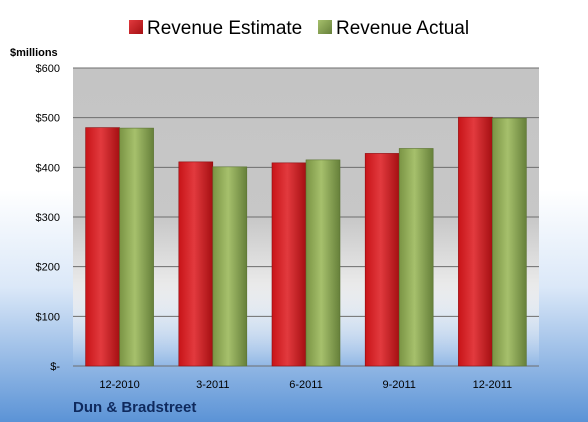 The image size is (588, 422). What do you see at coordinates (102, 247) in the screenshot?
I see `bar-estimate-12-2010` at bounding box center [102, 247].